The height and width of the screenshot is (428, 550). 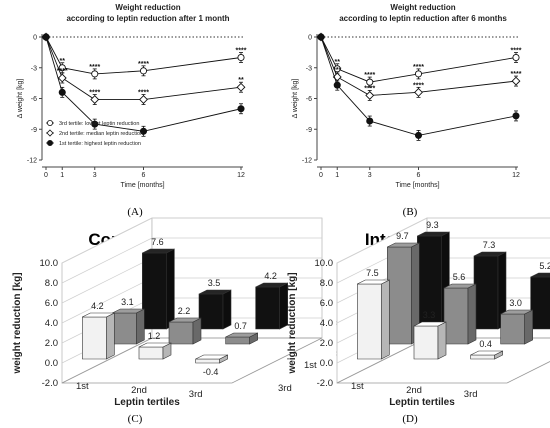 I want to click on x-tick-label: 12, so click(x=516, y=175).